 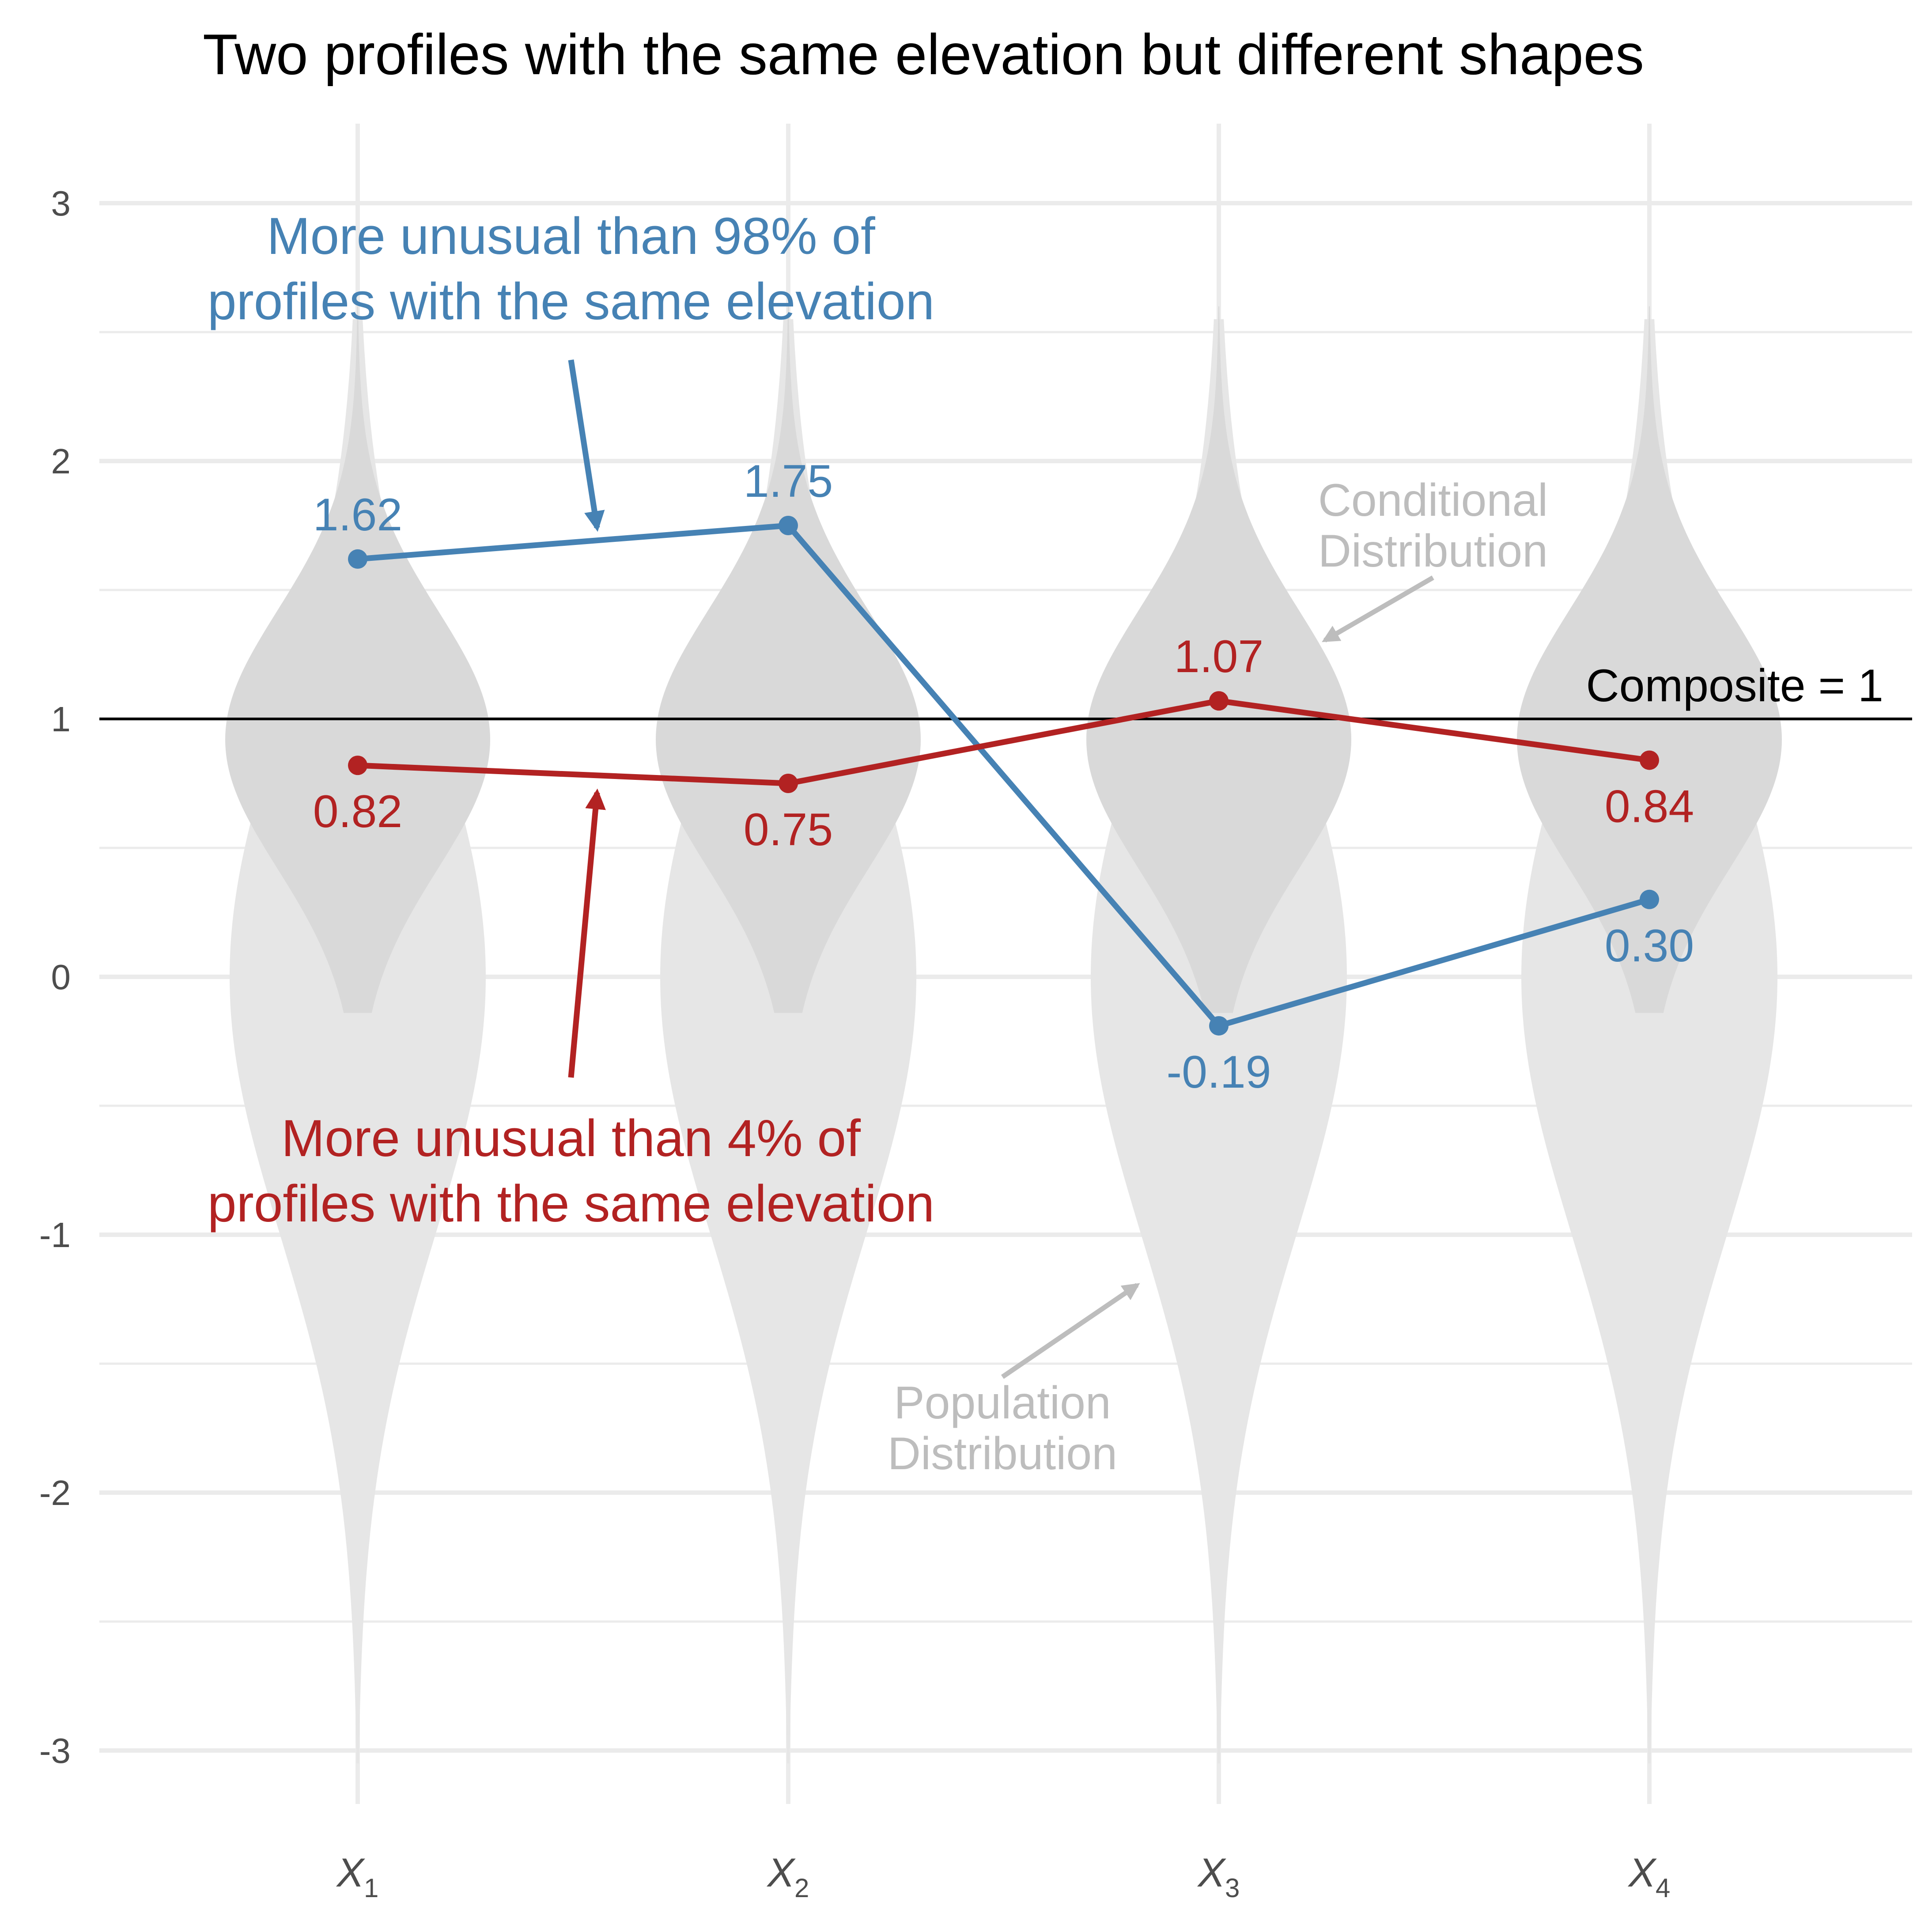 I want to click on x-tick-label: X1, so click(x=357, y=1876).